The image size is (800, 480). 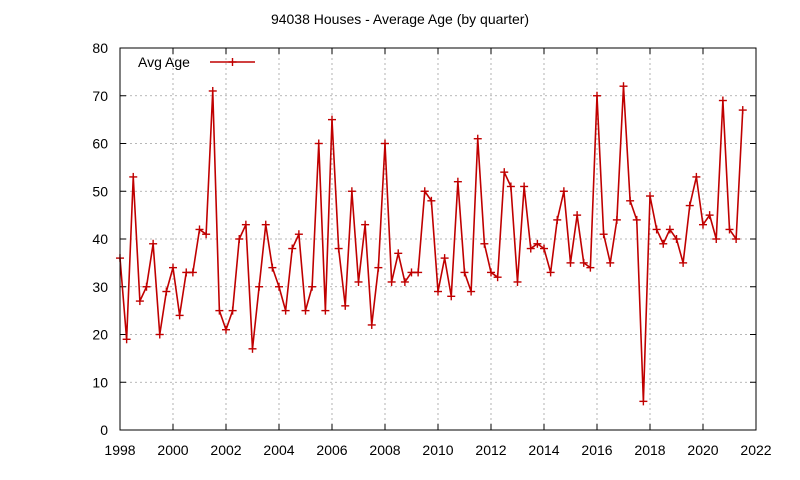 I want to click on x-tick-label: 2014, so click(x=543, y=450).